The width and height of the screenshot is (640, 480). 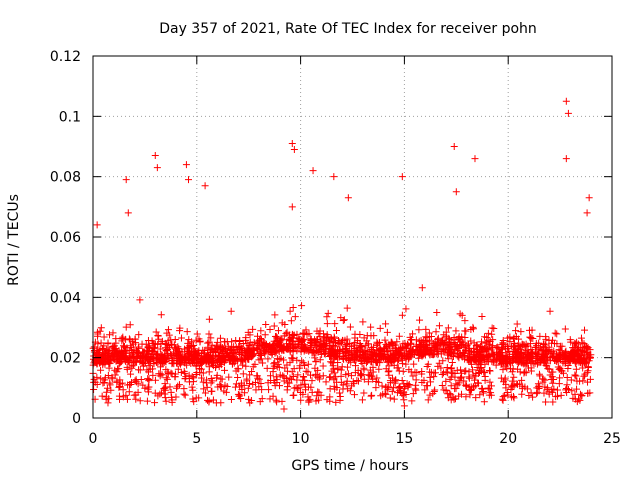 I want to click on y-tick-label: 0.04, so click(x=65, y=298).